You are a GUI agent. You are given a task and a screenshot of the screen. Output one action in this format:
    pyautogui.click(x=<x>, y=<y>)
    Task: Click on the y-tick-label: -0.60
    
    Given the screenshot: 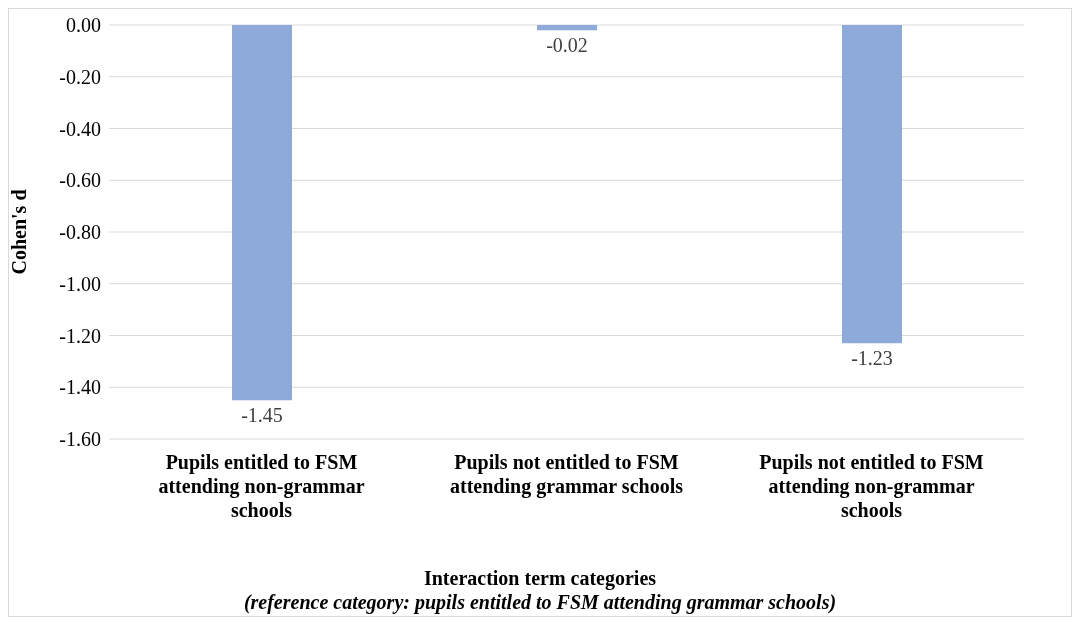 What is the action you would take?
    pyautogui.click(x=80, y=180)
    